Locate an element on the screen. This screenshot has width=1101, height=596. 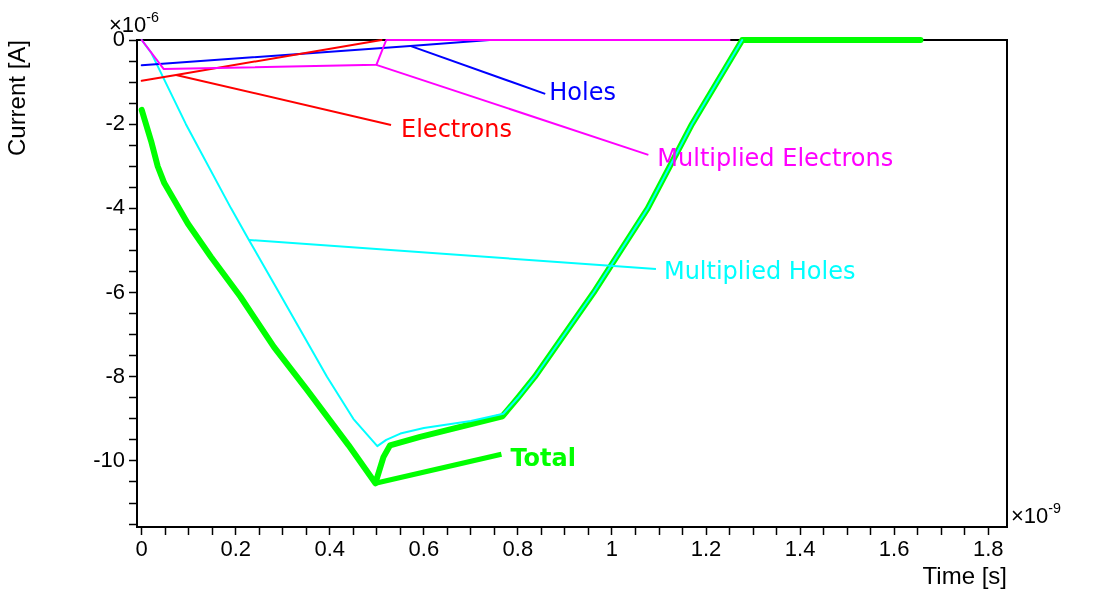
x-tick-label: 1 is located at coordinates (612, 549).